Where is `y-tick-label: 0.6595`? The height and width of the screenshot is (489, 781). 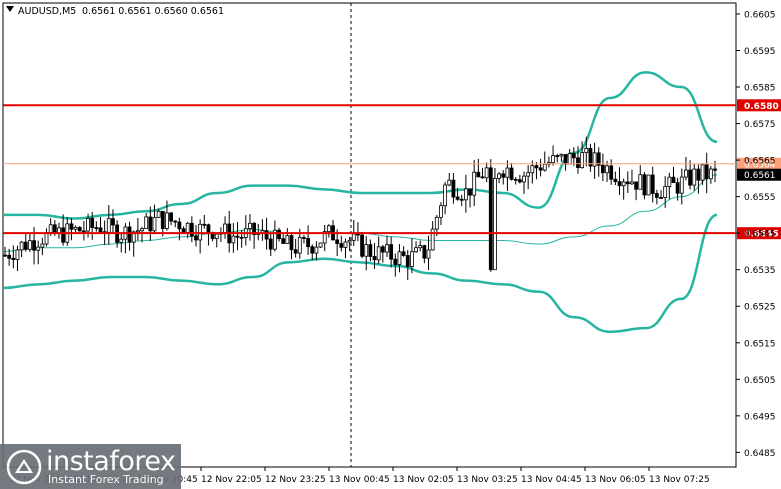 y-tick-label: 0.6595 is located at coordinates (760, 52).